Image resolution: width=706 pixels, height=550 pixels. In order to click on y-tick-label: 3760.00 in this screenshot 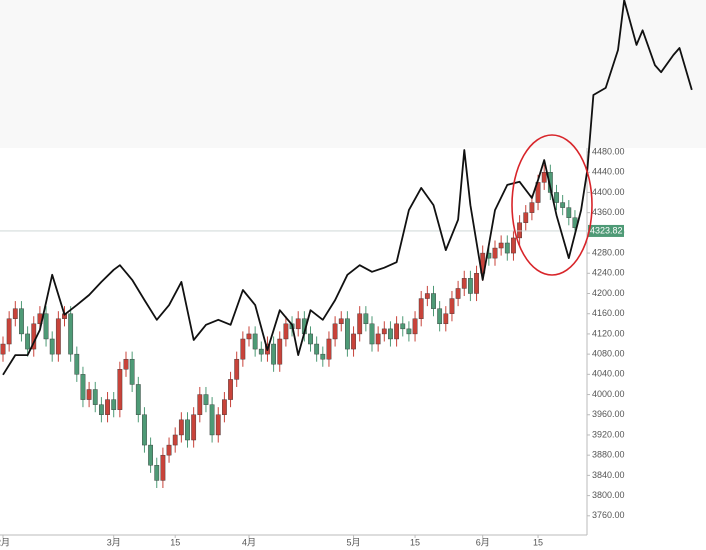, I will do `click(608, 515)`.